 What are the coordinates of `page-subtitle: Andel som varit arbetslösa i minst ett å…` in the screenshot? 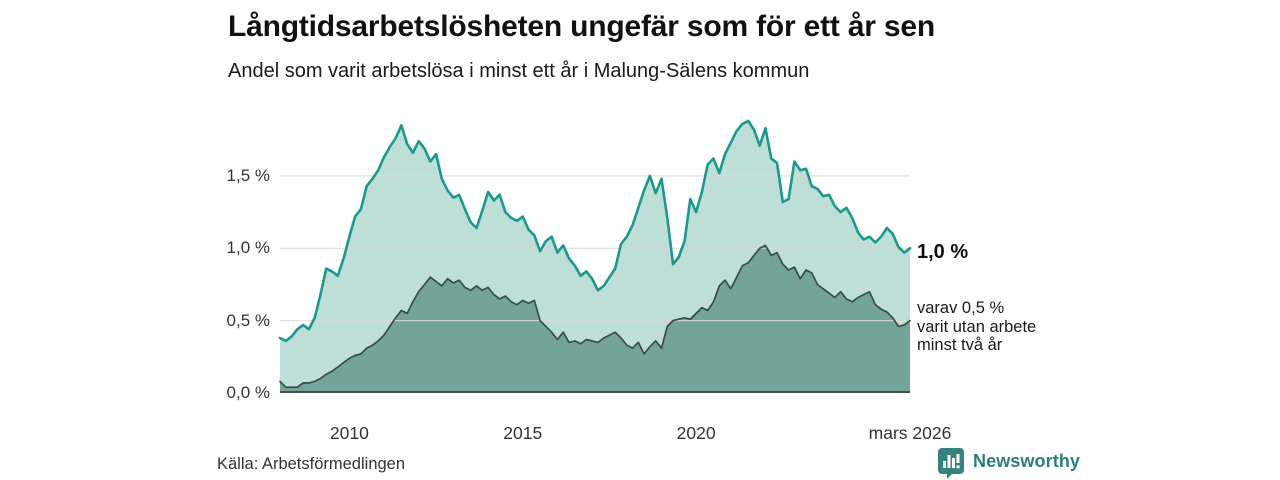 It's located at (519, 71).